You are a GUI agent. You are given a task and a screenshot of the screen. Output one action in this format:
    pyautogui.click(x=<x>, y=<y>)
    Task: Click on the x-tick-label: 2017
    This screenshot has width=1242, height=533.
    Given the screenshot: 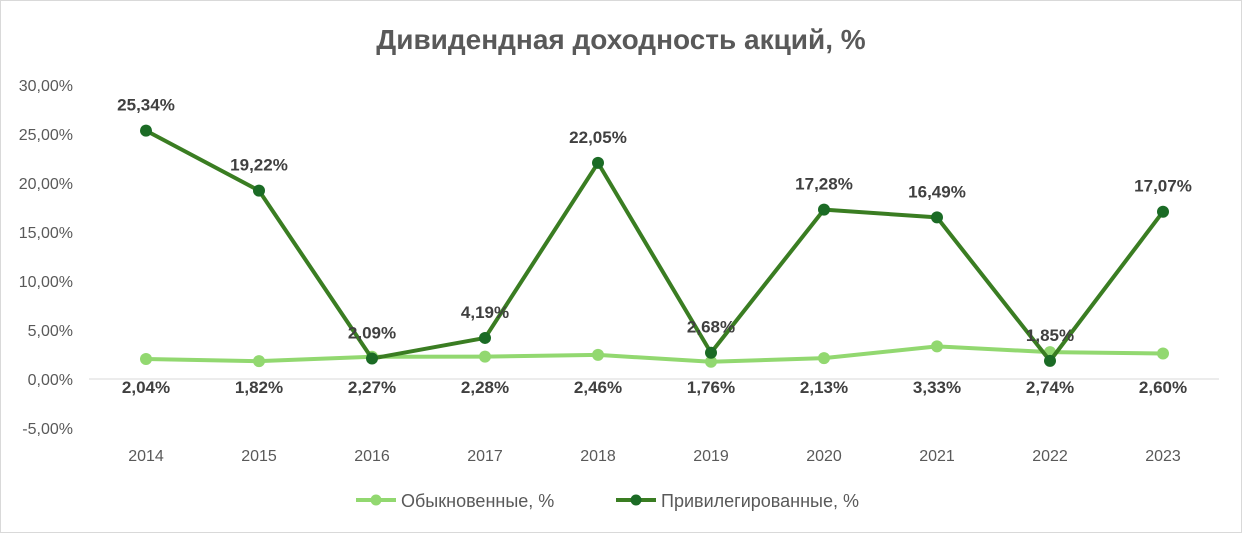 What is the action you would take?
    pyautogui.click(x=485, y=456)
    